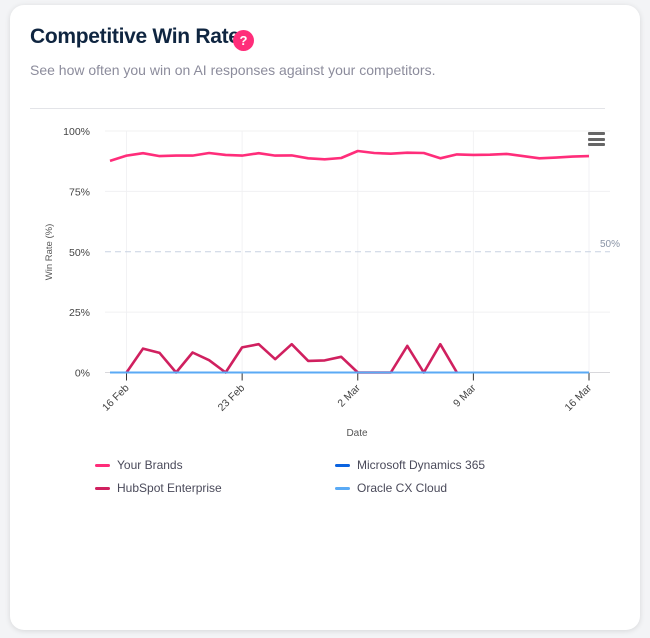 This screenshot has height=638, width=650. What do you see at coordinates (465, 396) in the screenshot?
I see `x-tick-label: 9 Mar` at bounding box center [465, 396].